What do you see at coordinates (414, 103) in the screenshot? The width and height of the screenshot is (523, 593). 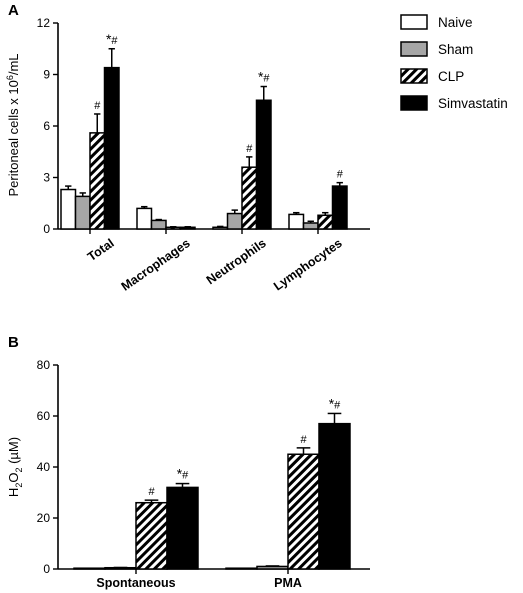 I see `legend-swatch-simvastatin` at bounding box center [414, 103].